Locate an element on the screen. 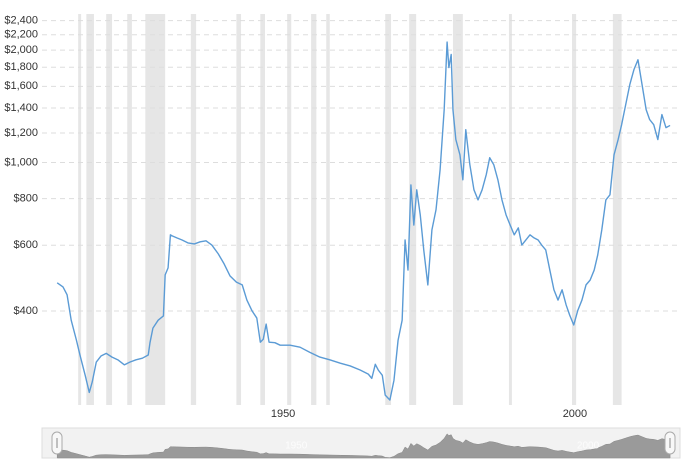 This screenshot has height=468, width=686. y-tick-label: $2,400 is located at coordinates (21, 21).